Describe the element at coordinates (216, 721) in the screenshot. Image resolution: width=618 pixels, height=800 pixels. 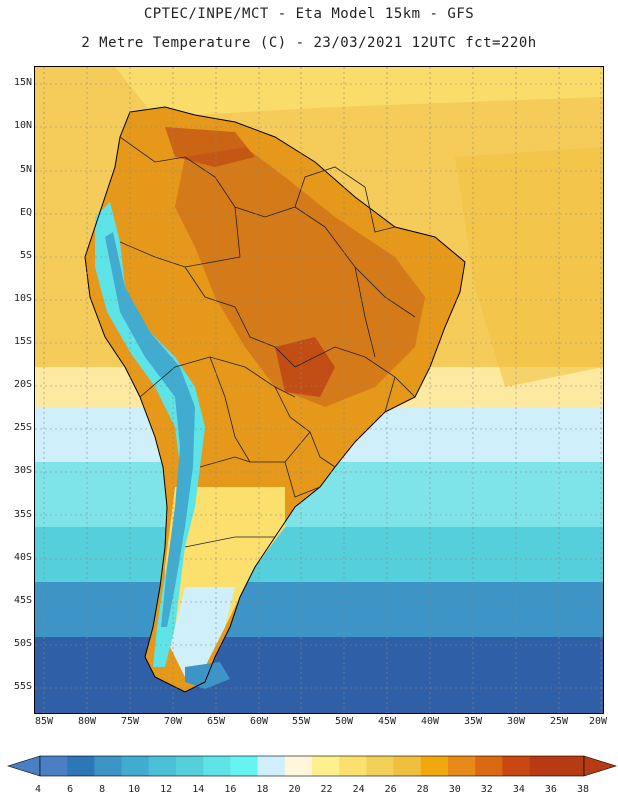
I see `lon-label: 65W` at that location.